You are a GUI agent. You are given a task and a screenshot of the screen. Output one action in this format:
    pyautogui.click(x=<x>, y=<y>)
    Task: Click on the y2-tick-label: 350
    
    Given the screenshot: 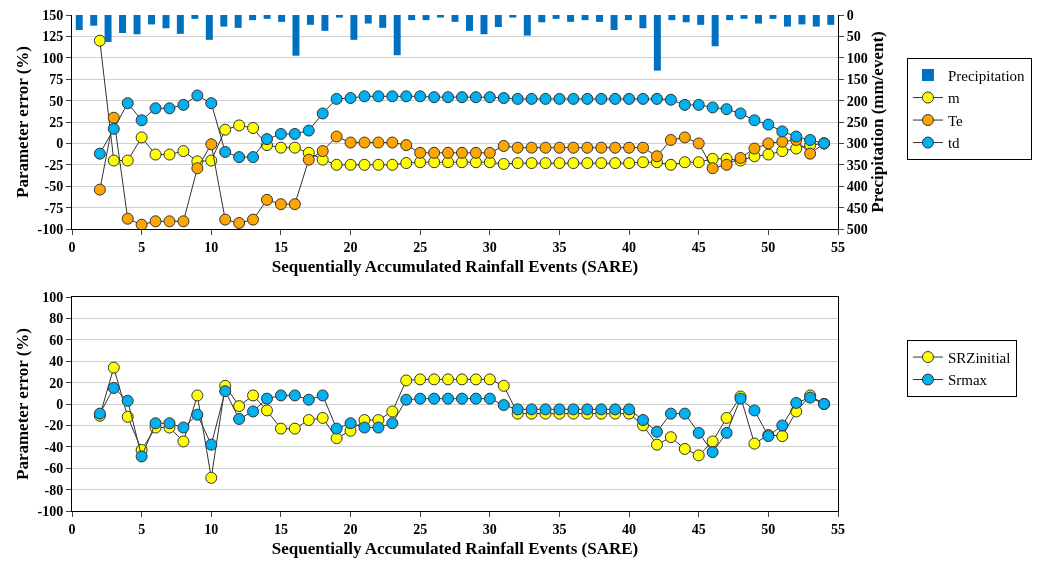 What is the action you would take?
    pyautogui.click(x=857, y=165)
    